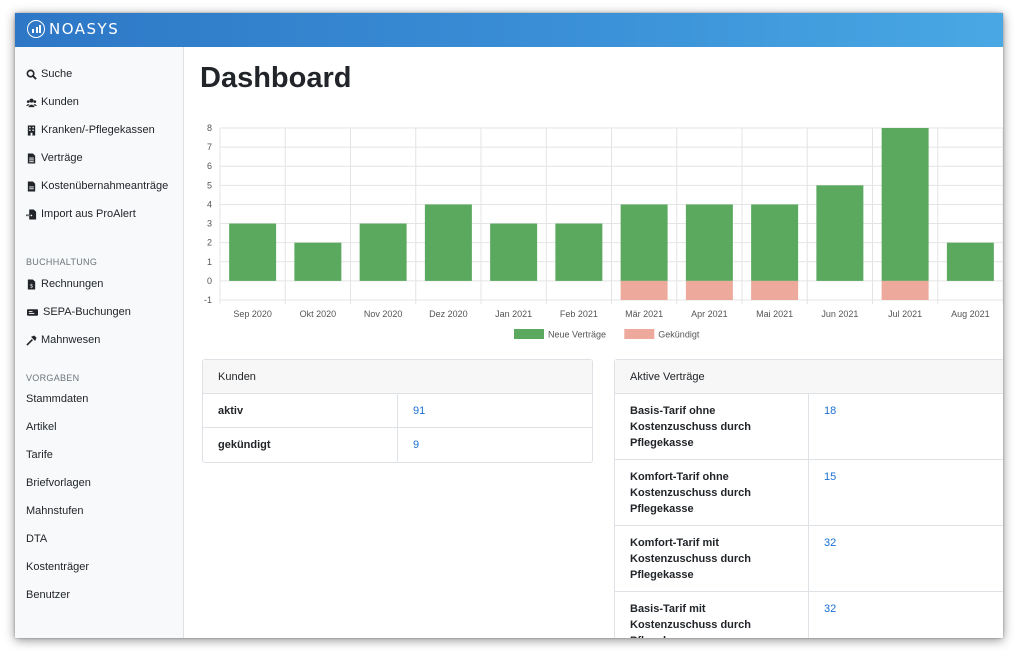  I want to click on x-tick-label: Okt 2020, so click(318, 314).